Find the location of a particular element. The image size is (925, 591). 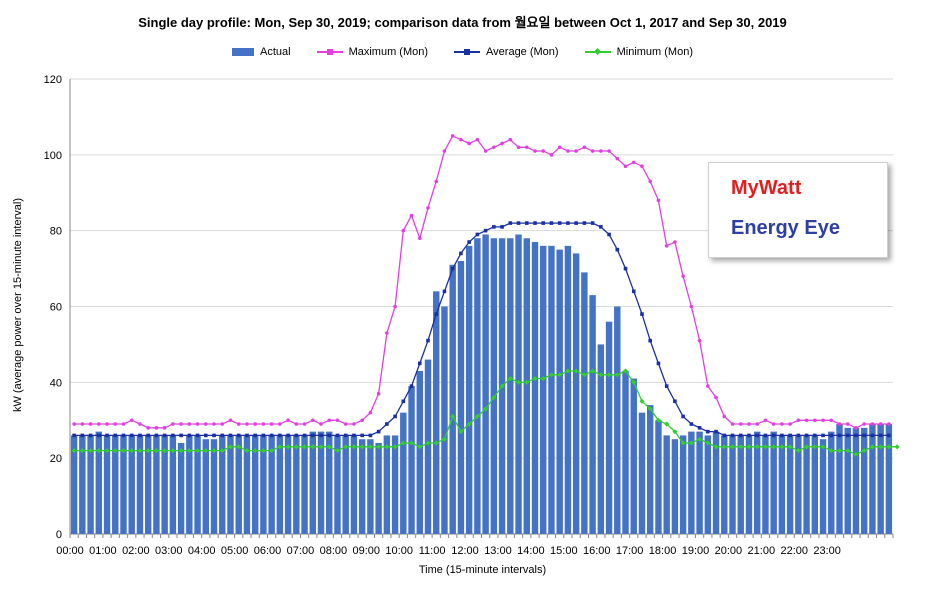

legend-swatch-average is located at coordinates (467, 52).